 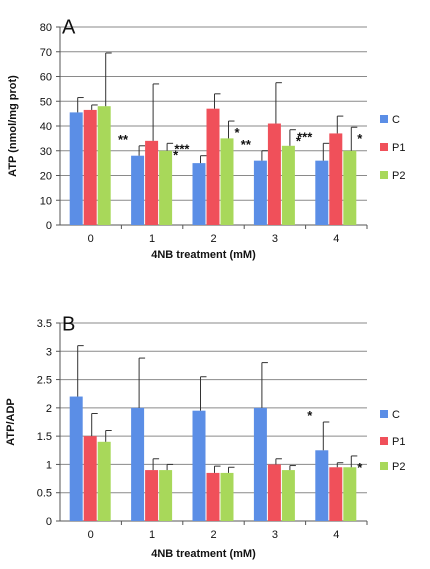 I want to click on y-tick-label: 30, so click(x=46, y=152).